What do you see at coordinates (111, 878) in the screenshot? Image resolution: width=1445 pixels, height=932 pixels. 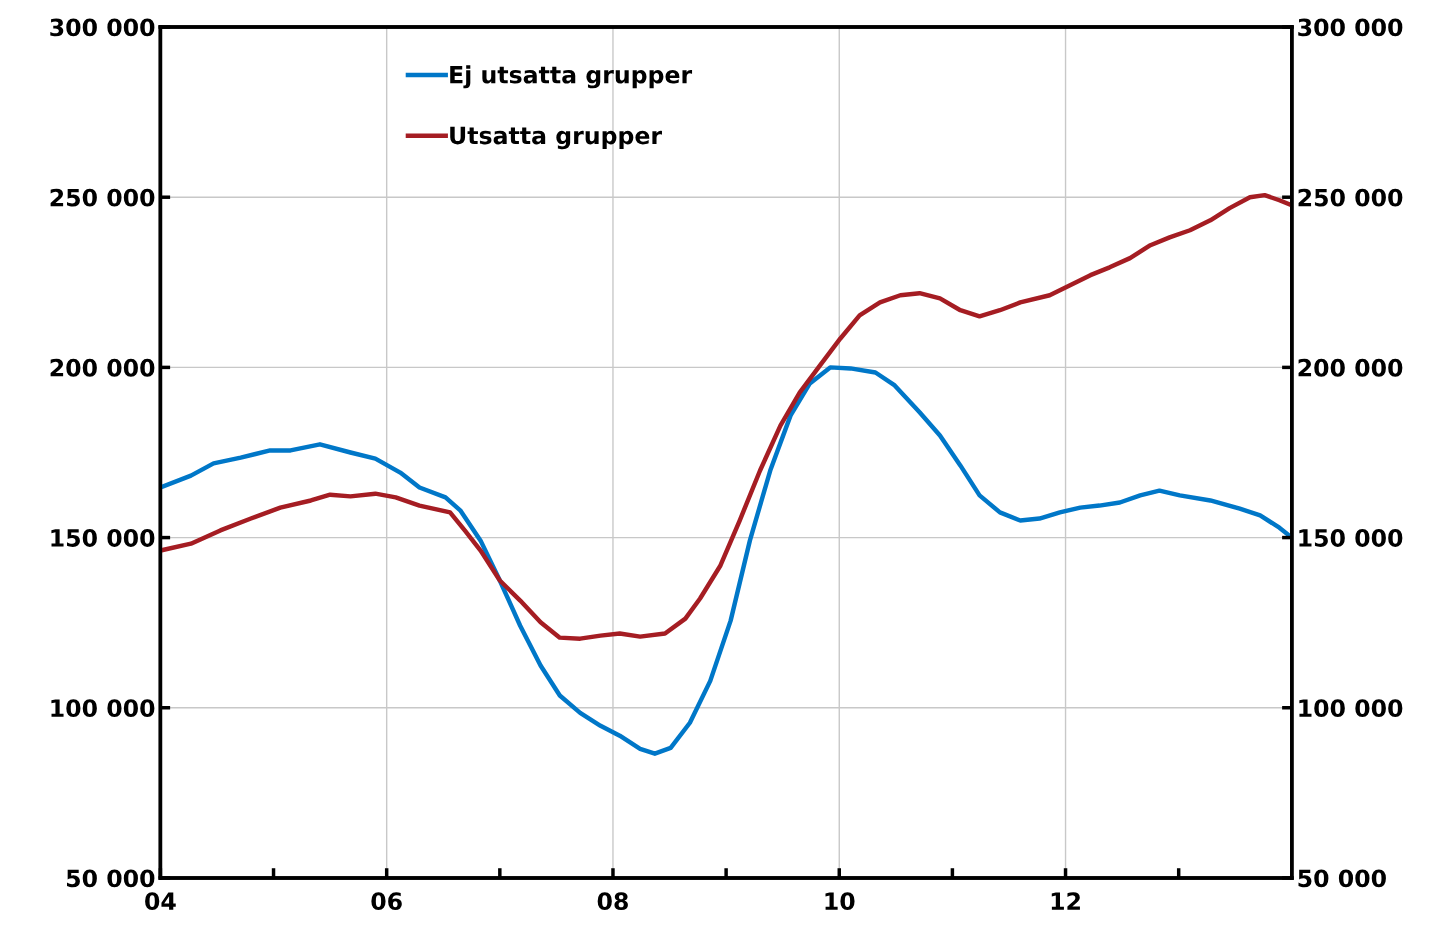 I see `y-tick-label: 50 000` at bounding box center [111, 878].